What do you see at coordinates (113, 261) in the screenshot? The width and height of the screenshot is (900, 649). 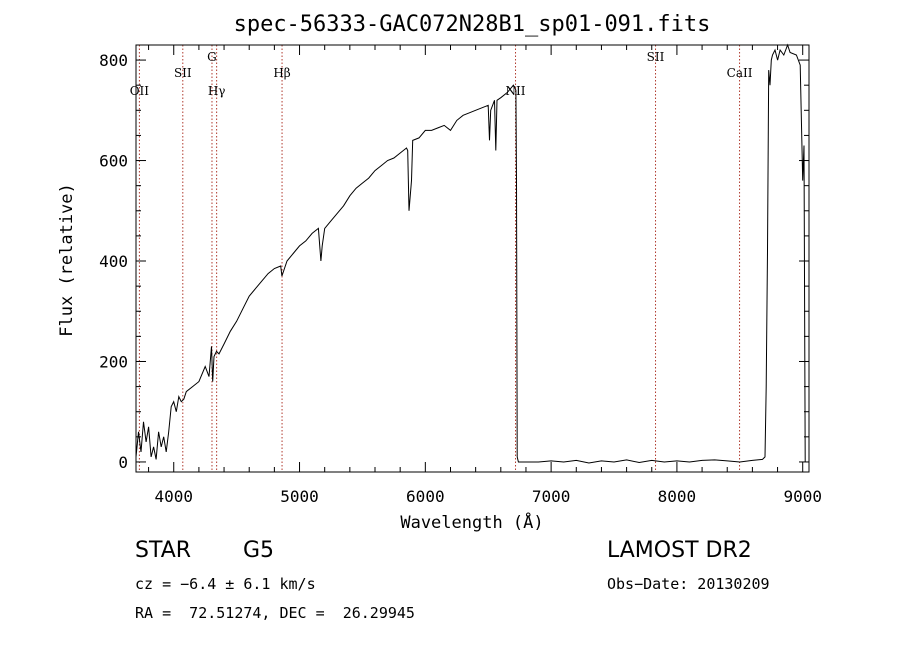 I see `y-tick-label-2: 400` at bounding box center [113, 261].